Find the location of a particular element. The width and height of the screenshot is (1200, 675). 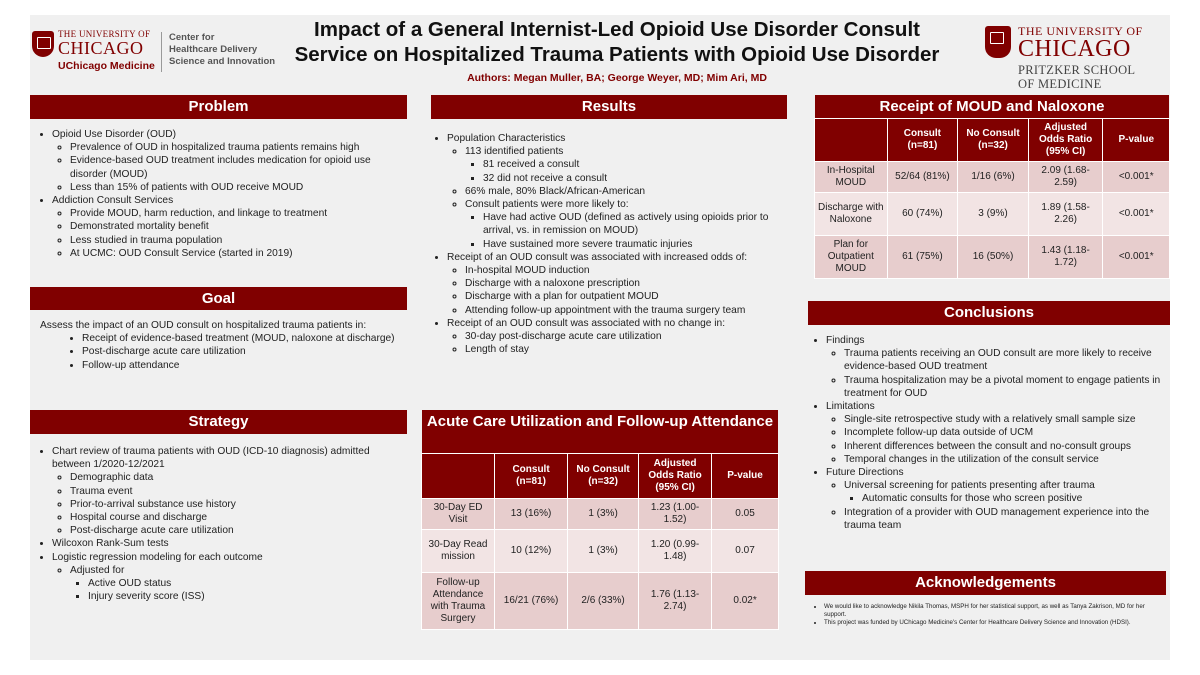

table-cell: 3 (9%) is located at coordinates (993, 214).